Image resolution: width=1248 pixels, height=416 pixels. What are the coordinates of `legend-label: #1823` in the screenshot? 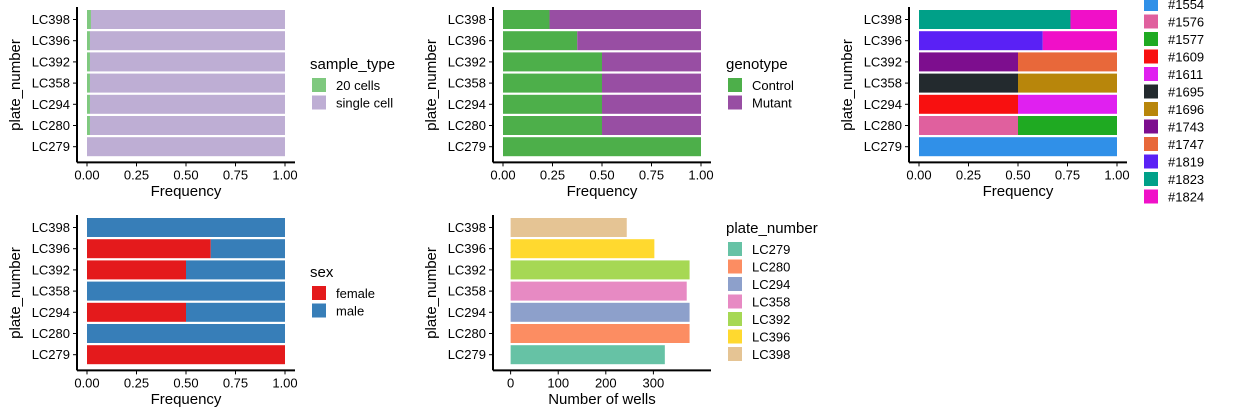 It's located at (1186, 179).